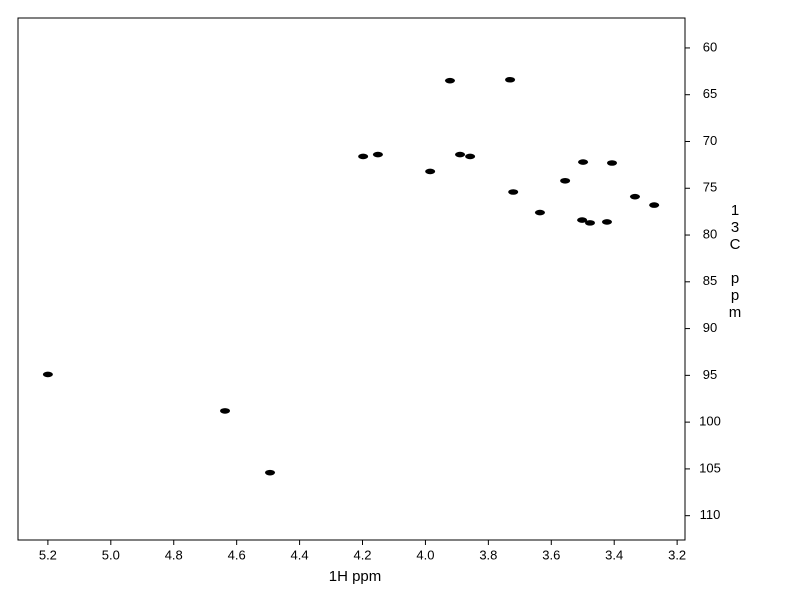 The height and width of the screenshot is (612, 792). Describe the element at coordinates (710, 46) in the screenshot. I see `y-tick-label: 60` at that location.